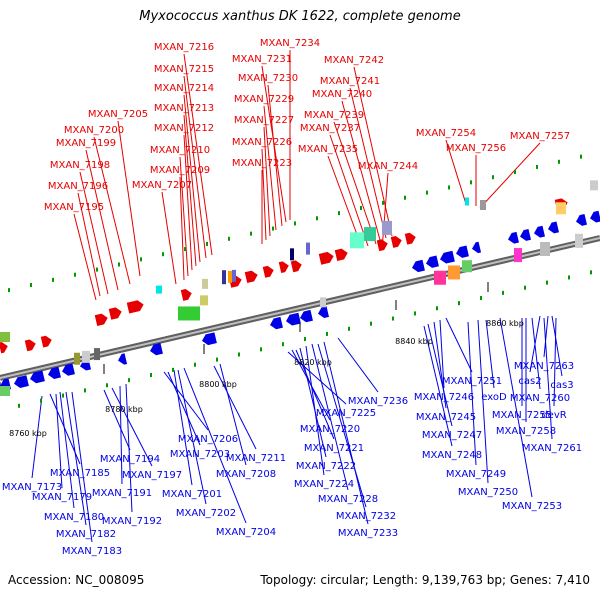 The height and width of the screenshot is (600, 600). I want to click on gene-label-reverse: MXAN_7246, so click(444, 397).